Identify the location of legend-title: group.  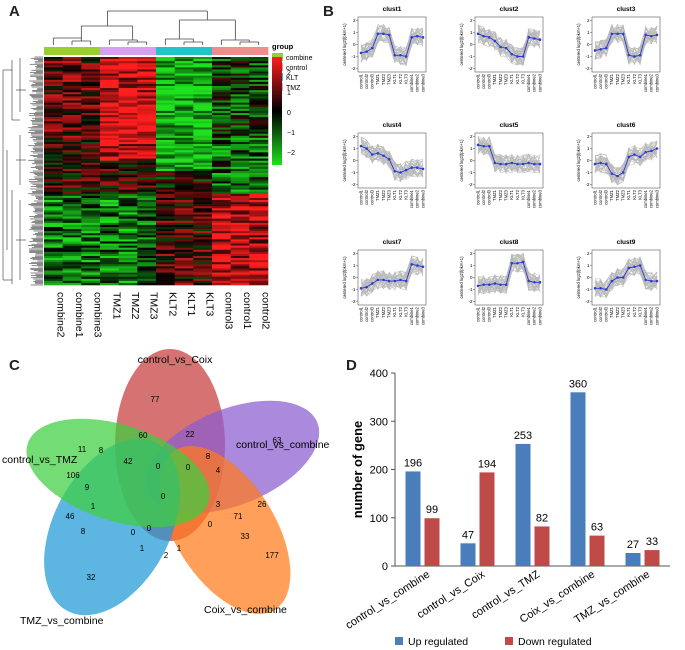
(283, 46).